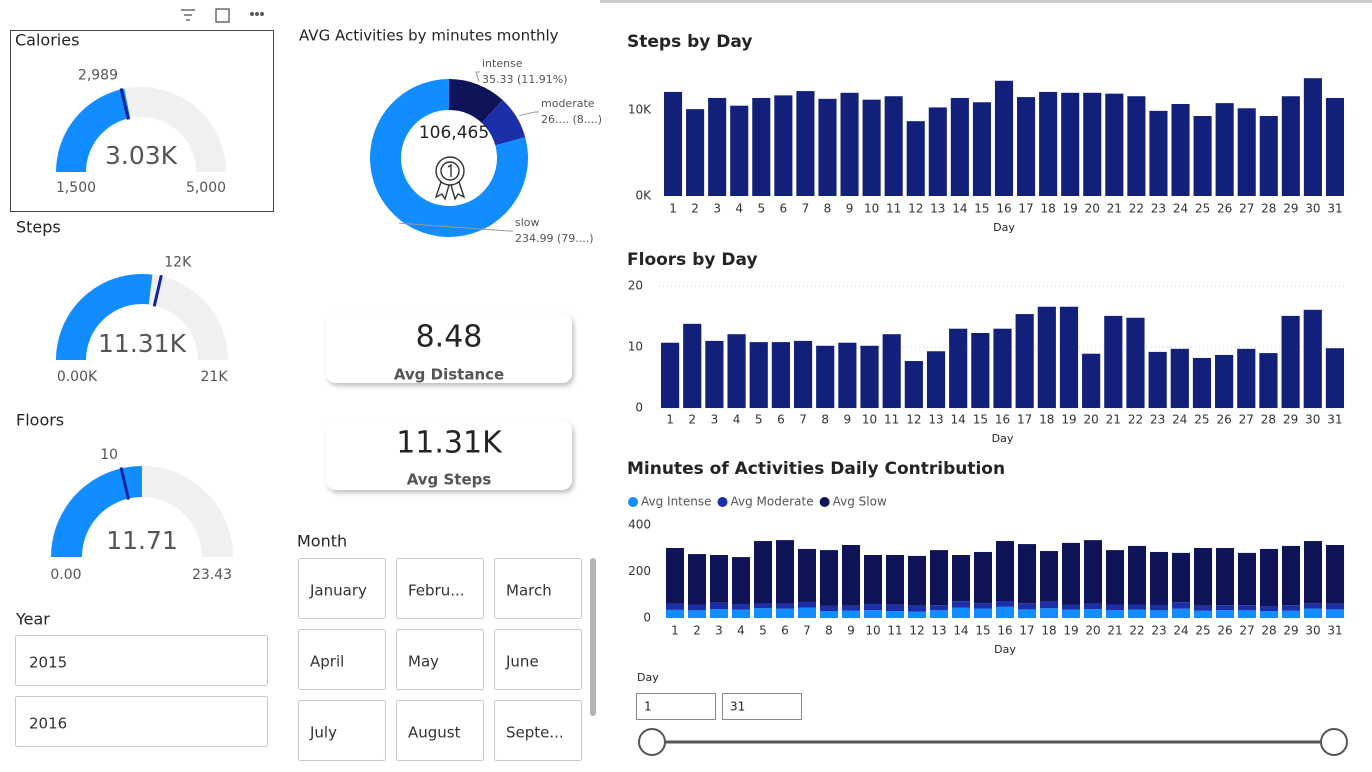 The height and width of the screenshot is (772, 1372). I want to click on y-tick-label: 10K, so click(640, 110).